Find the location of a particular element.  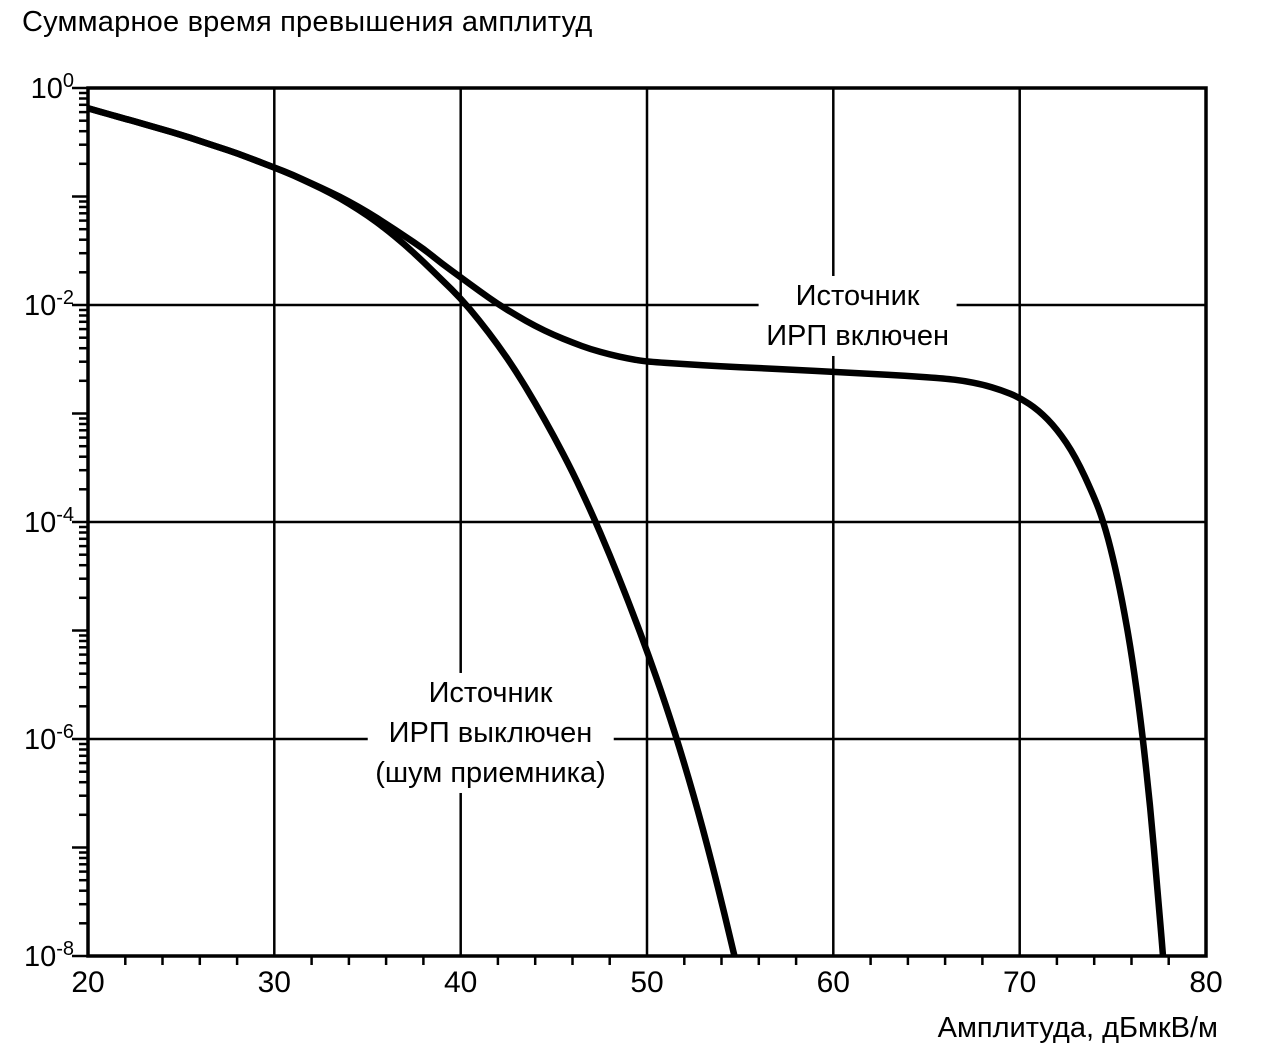

x-tick-label: 20 is located at coordinates (88, 982).